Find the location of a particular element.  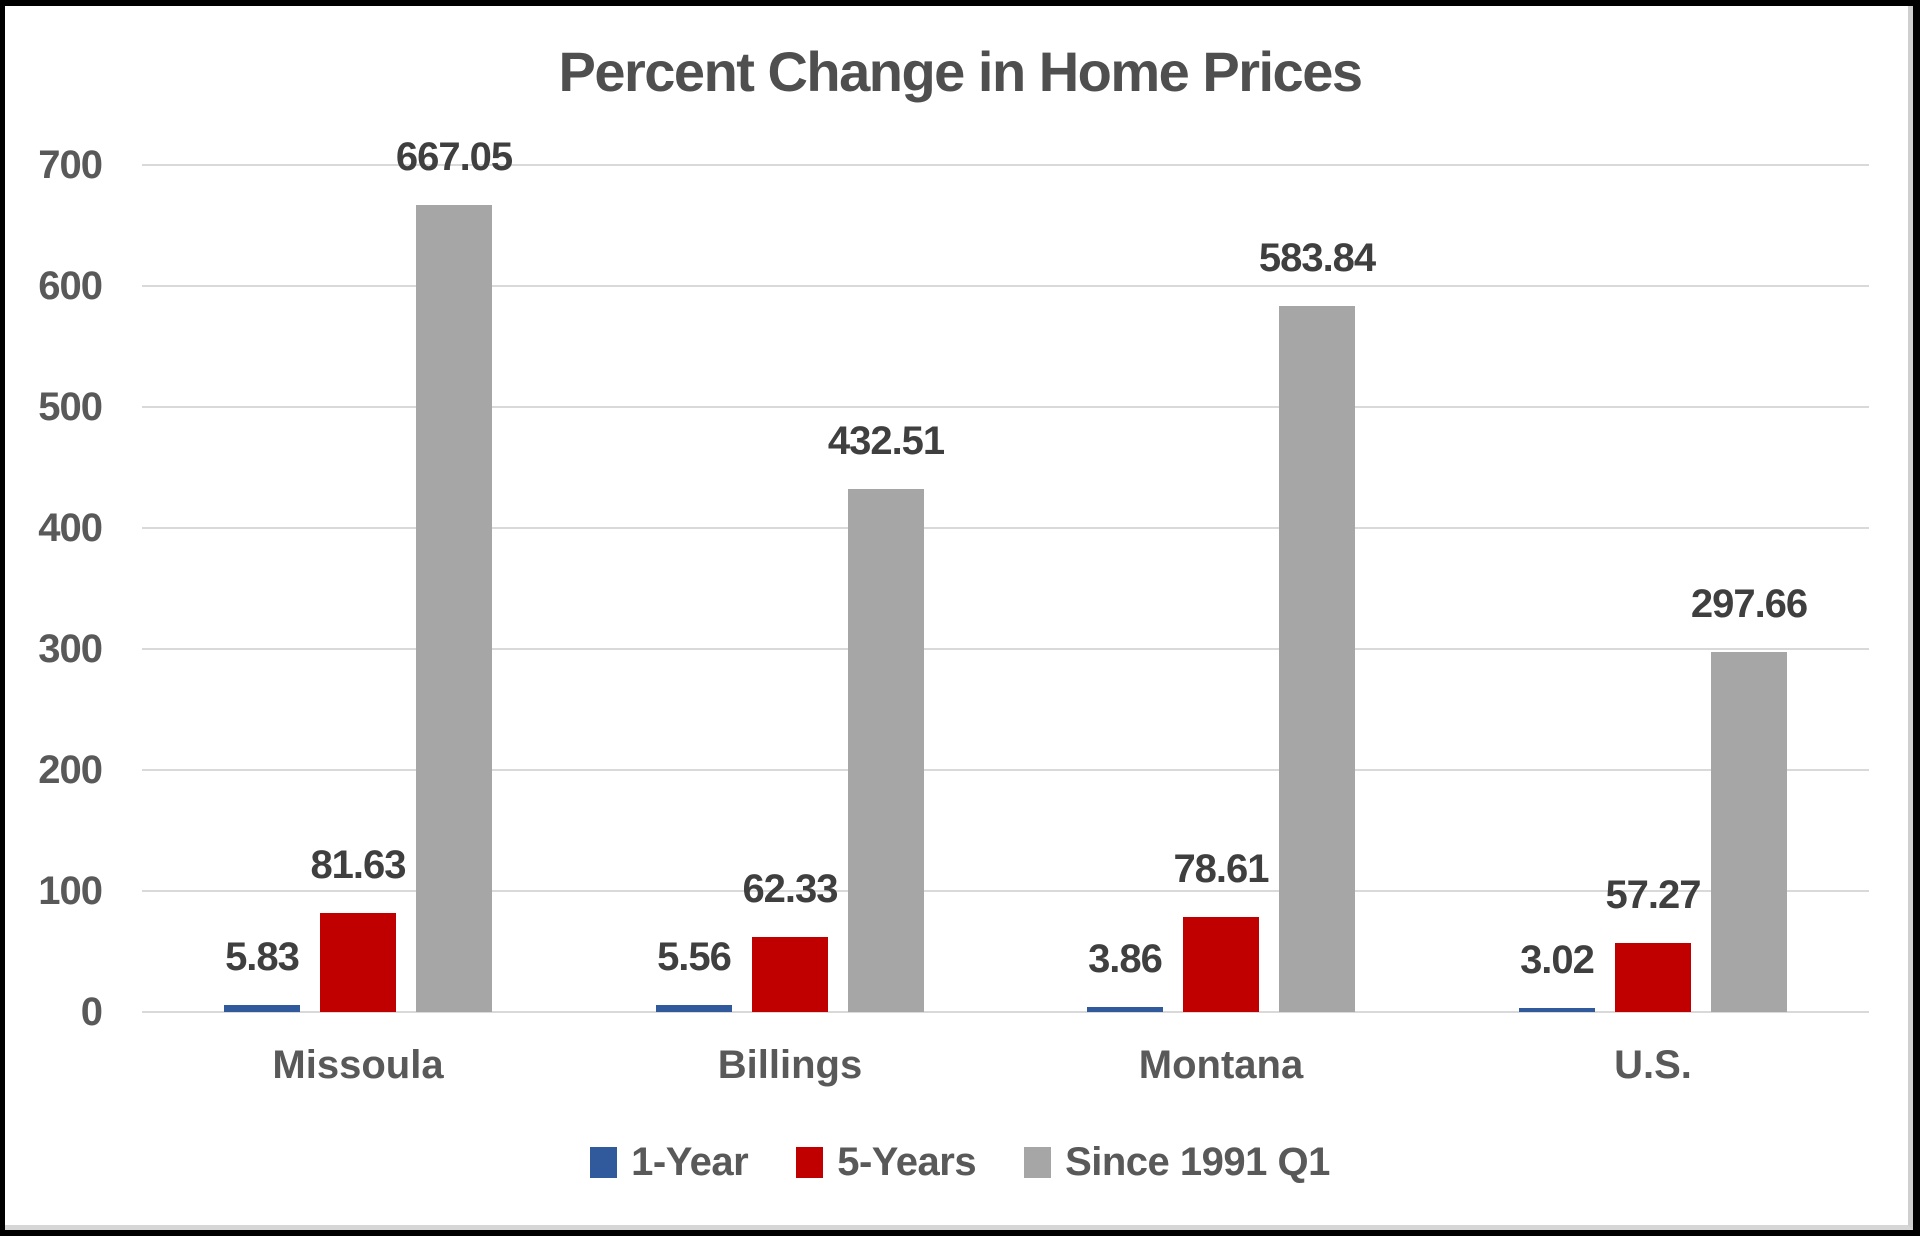

legend-swatch-1-year-icon is located at coordinates (604, 1162).